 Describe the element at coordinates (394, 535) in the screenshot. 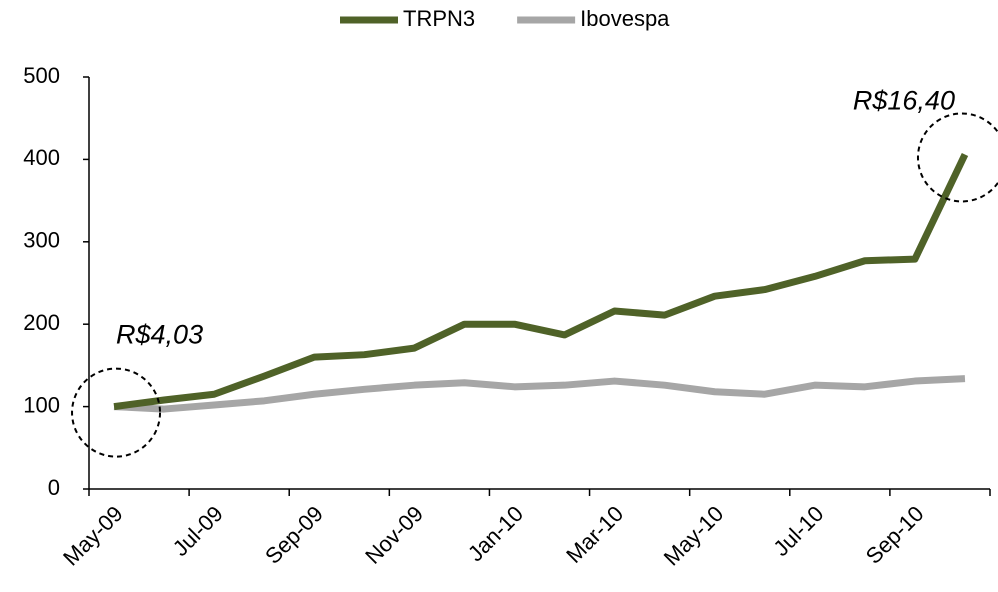

I see `x-tick-label: Nov-09` at that location.